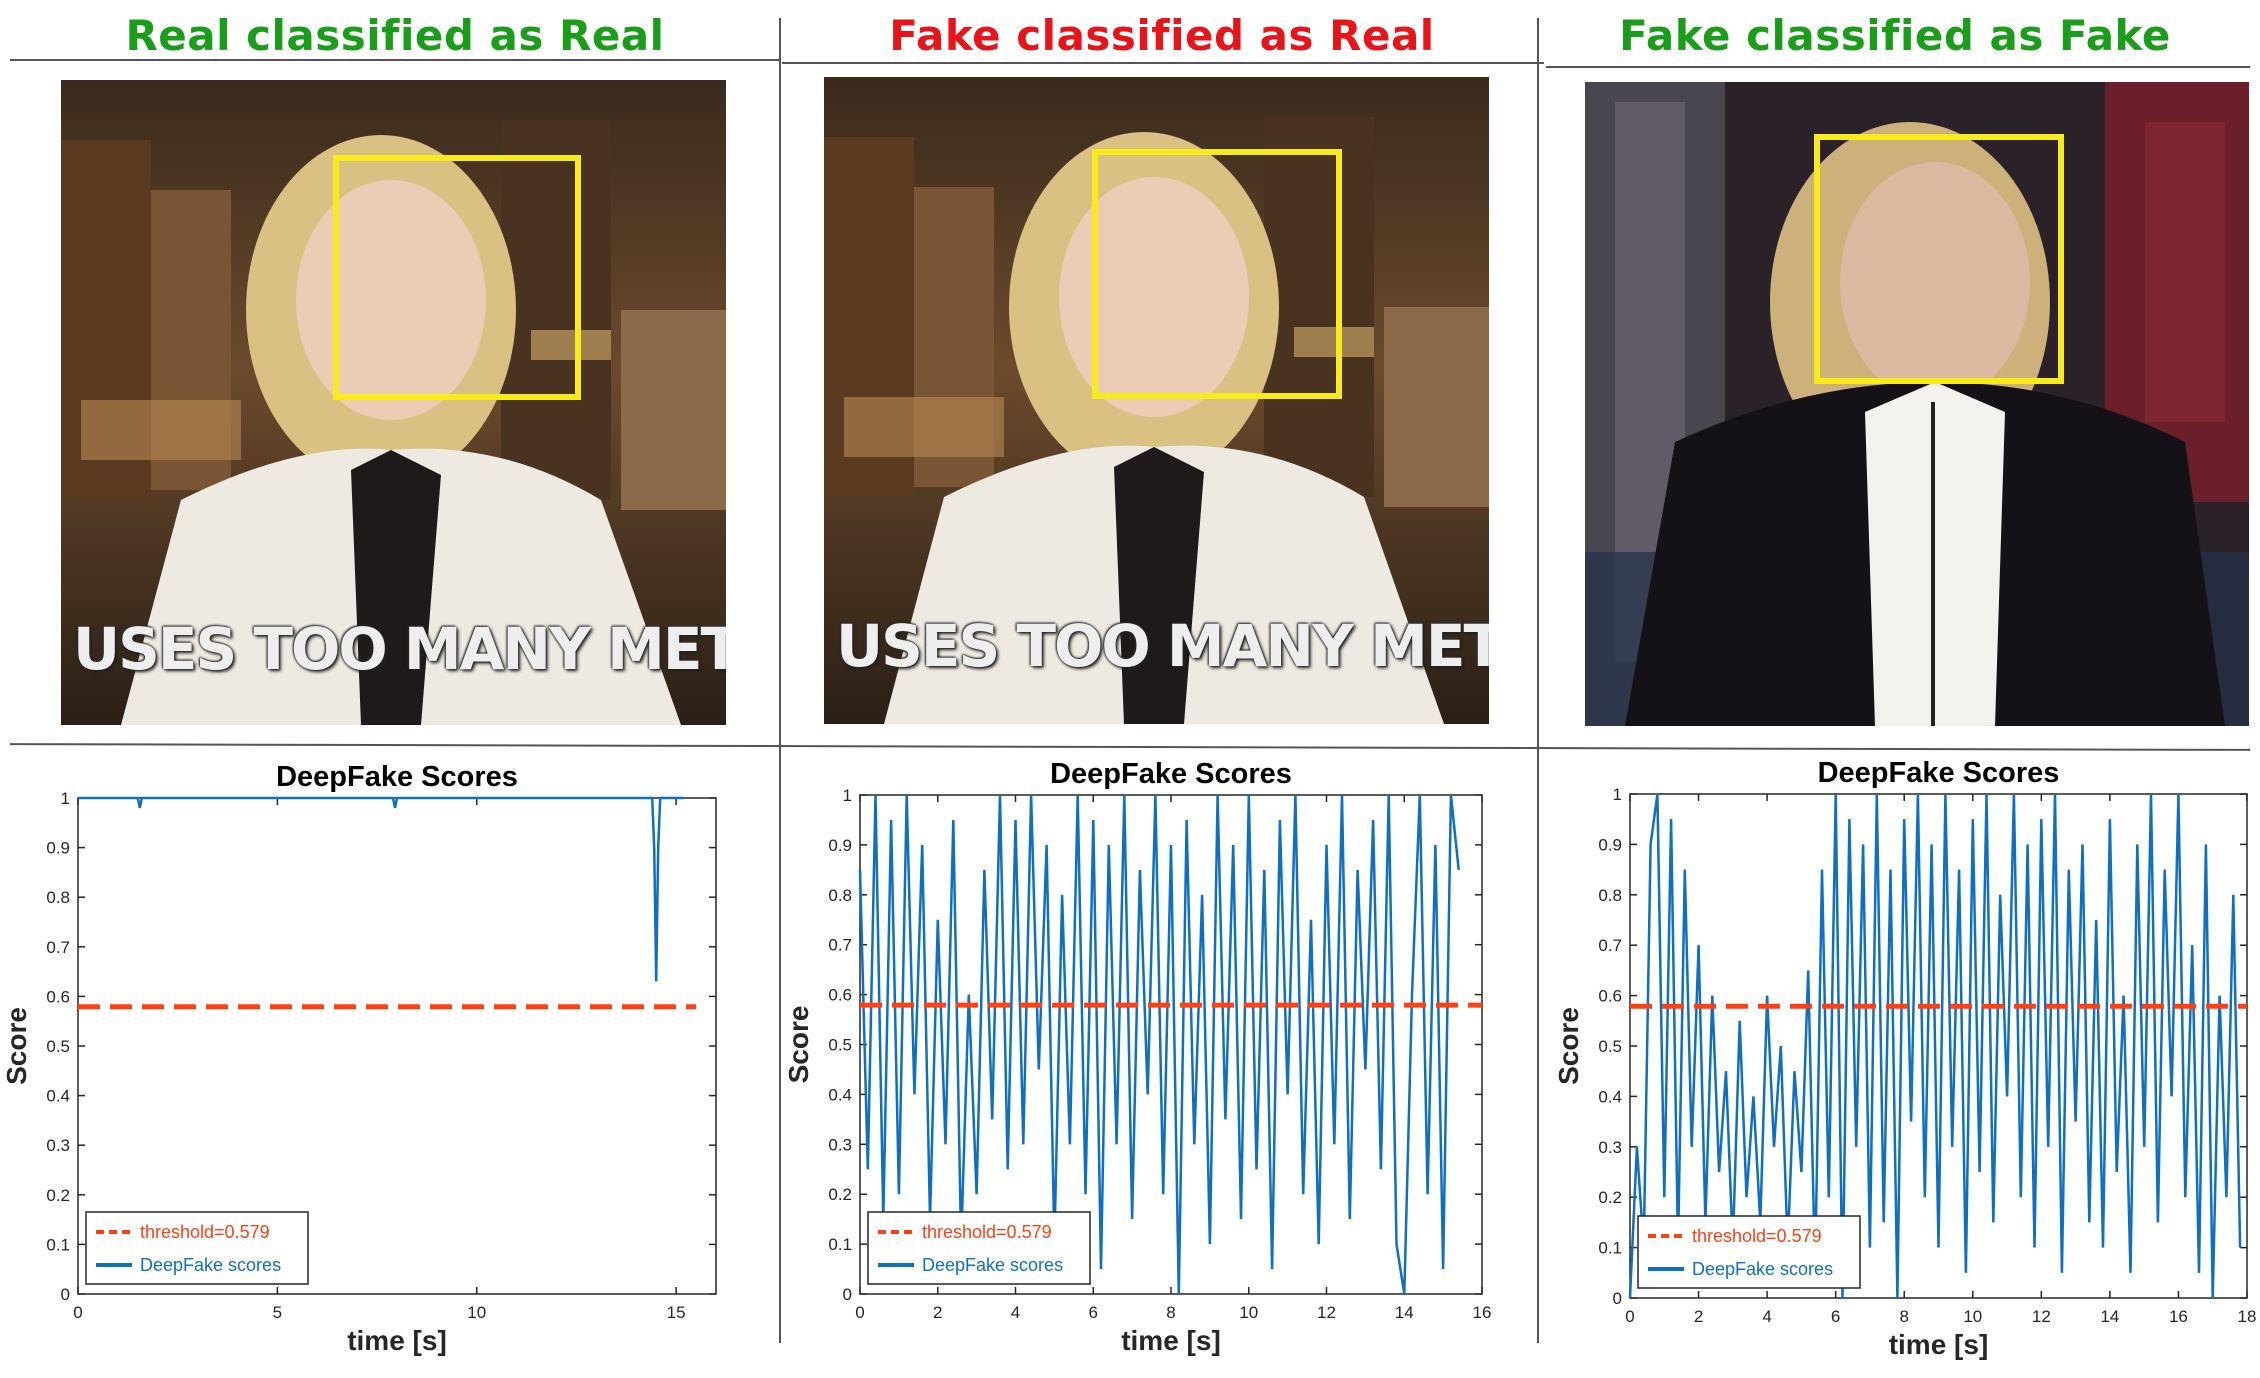 Image resolution: width=2260 pixels, height=1378 pixels. I want to click on video-frame-1: USES TOO MANY METAPHO, so click(393, 402).